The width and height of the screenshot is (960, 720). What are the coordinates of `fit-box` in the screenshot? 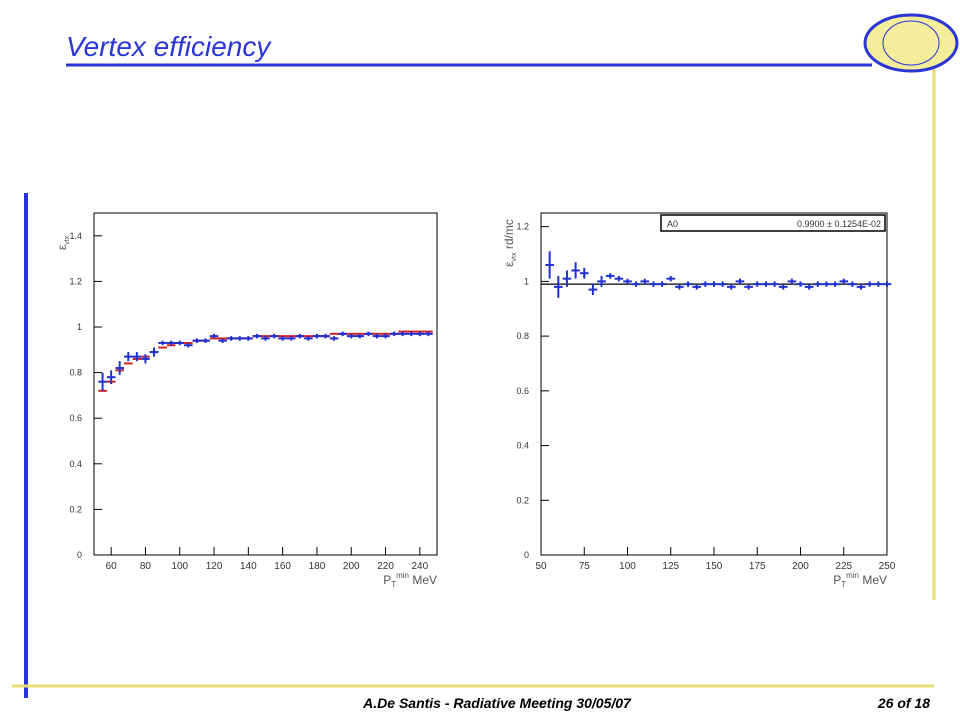 It's located at (773, 223).